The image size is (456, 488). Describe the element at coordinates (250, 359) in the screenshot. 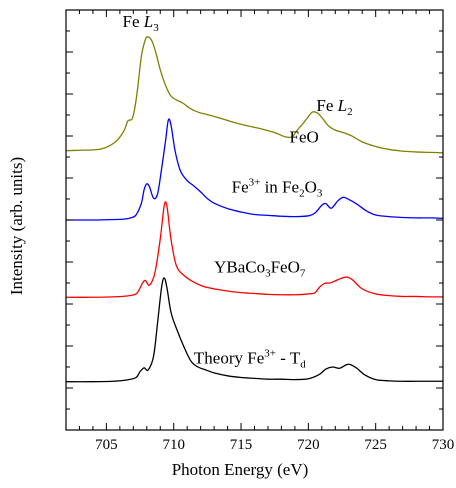

I see `series-label-theory-fe3-td: Theory Fe3+ - Td` at that location.